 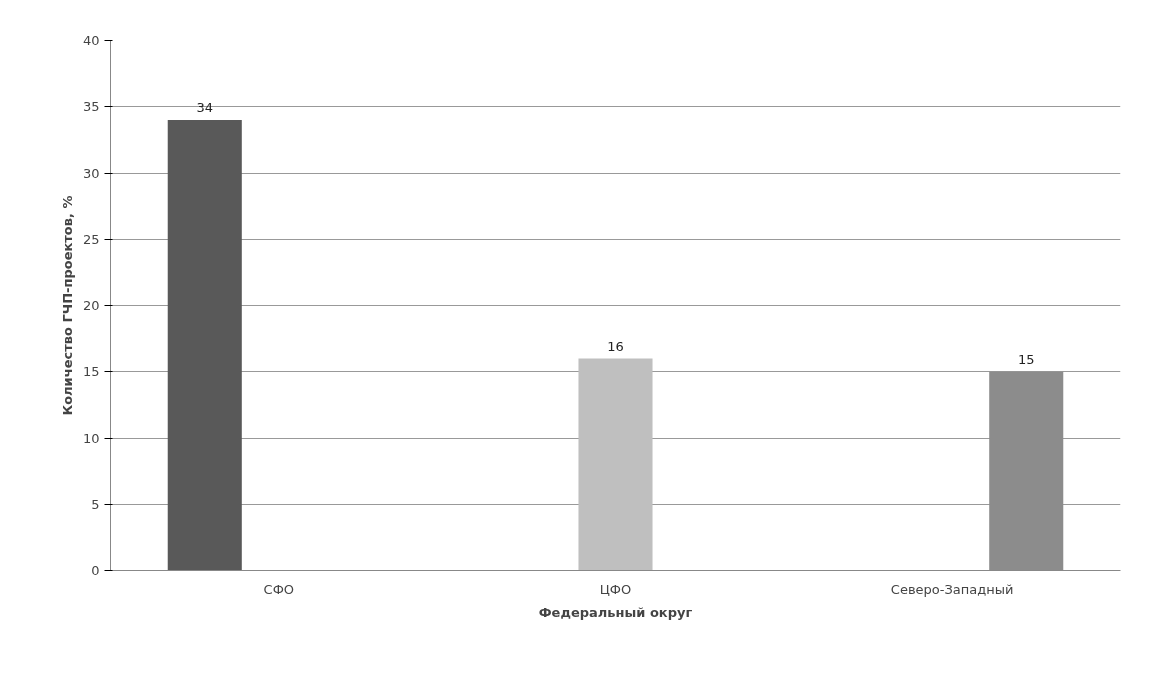 What do you see at coordinates (952, 589) in the screenshot?
I see `x-tick-label: Северо-Западный` at bounding box center [952, 589].